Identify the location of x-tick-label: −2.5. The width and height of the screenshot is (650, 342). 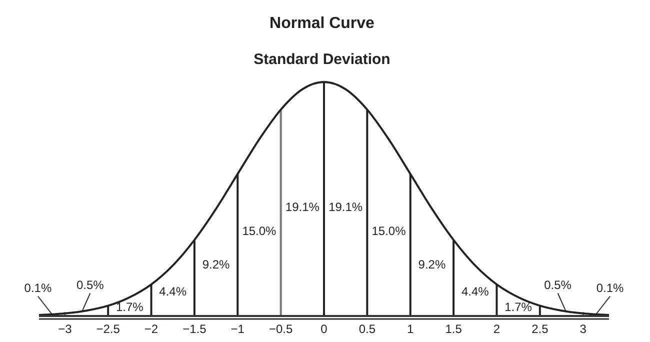
(108, 329).